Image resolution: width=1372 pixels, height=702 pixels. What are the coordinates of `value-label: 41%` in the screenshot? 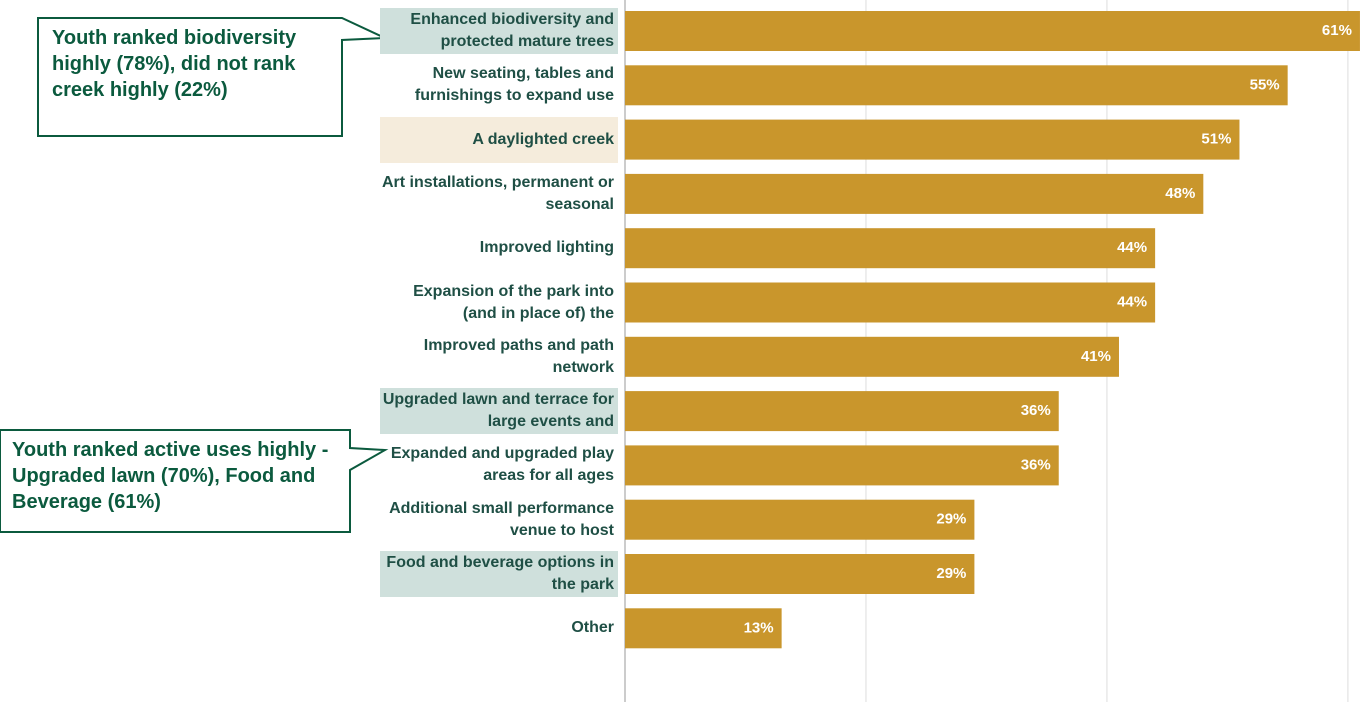 It's located at (1096, 356).